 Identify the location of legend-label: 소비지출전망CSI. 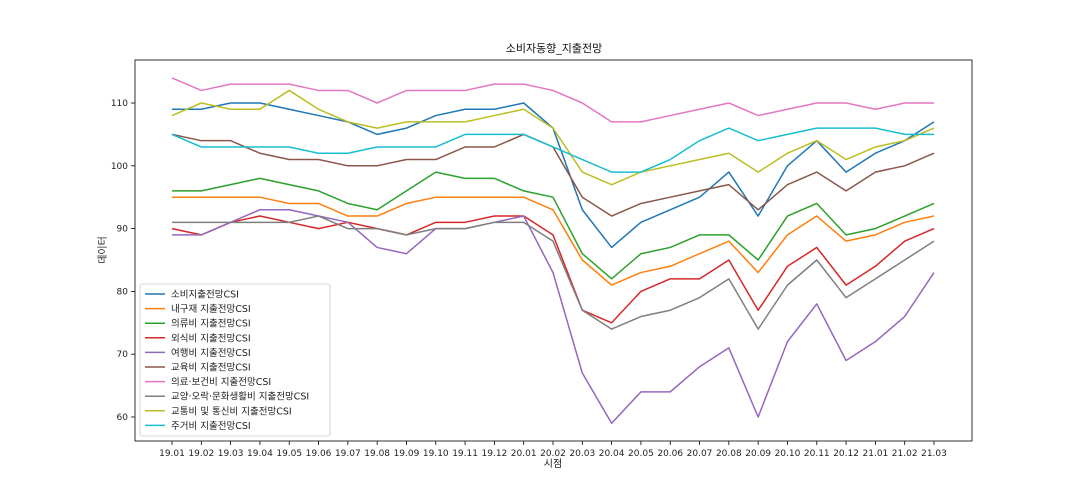
(205, 295).